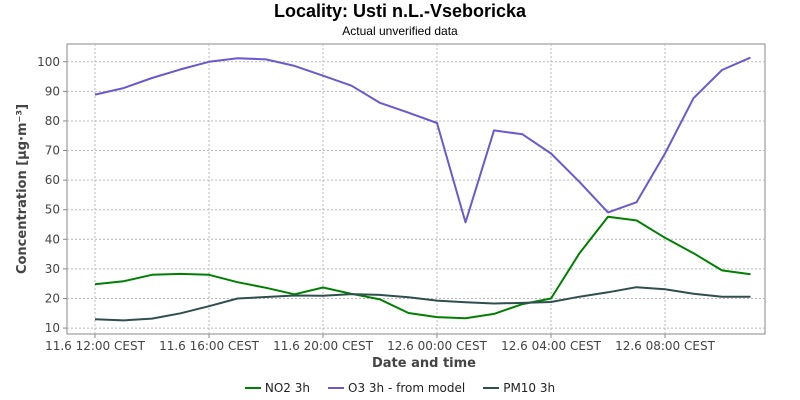 The height and width of the screenshot is (400, 800). I want to click on y-tick-label: 30, so click(52, 269).